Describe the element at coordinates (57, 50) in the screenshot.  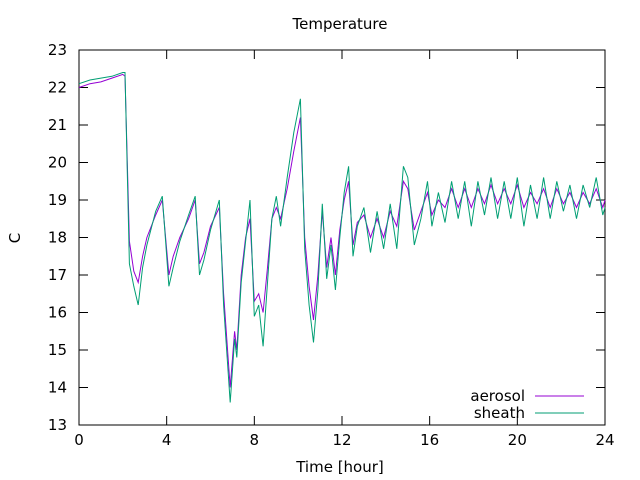
I see `y-tick-label: 23` at that location.